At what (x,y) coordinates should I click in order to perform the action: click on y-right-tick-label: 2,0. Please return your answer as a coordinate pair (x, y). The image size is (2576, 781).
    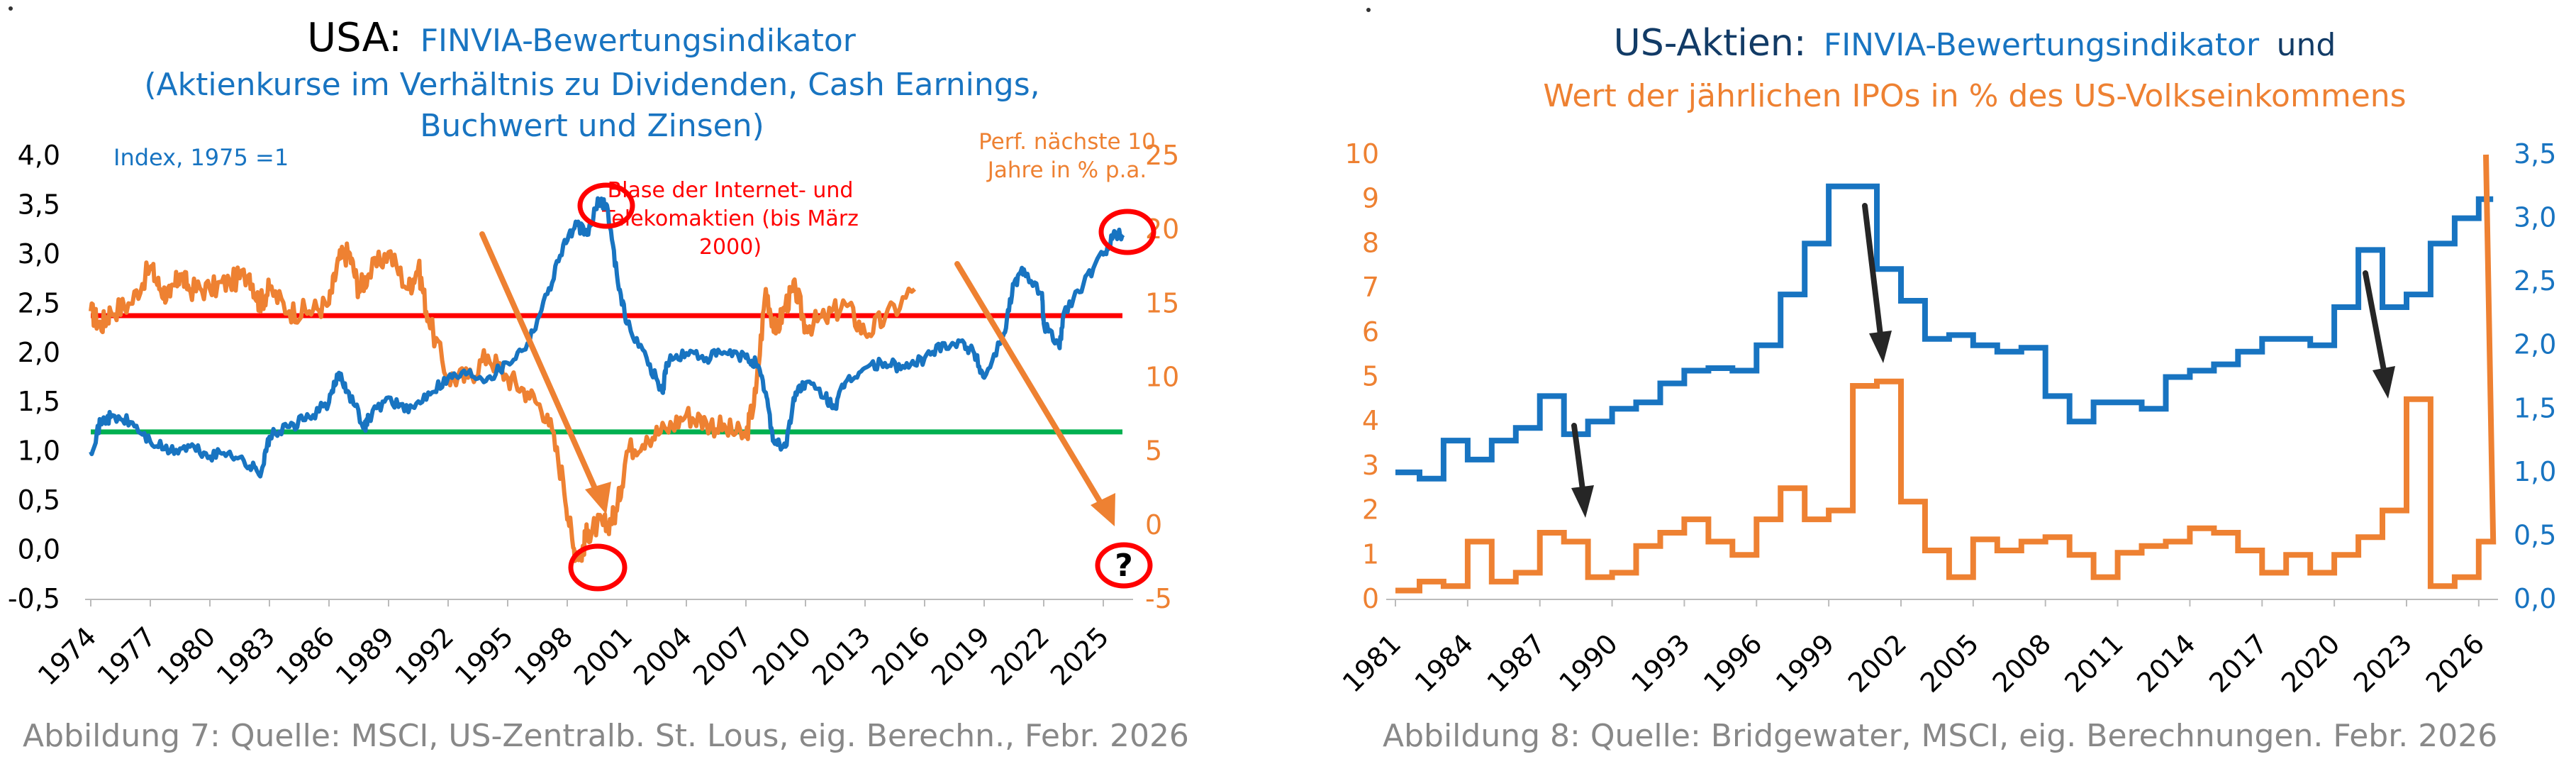
    Looking at the image, I should click on (2535, 345).